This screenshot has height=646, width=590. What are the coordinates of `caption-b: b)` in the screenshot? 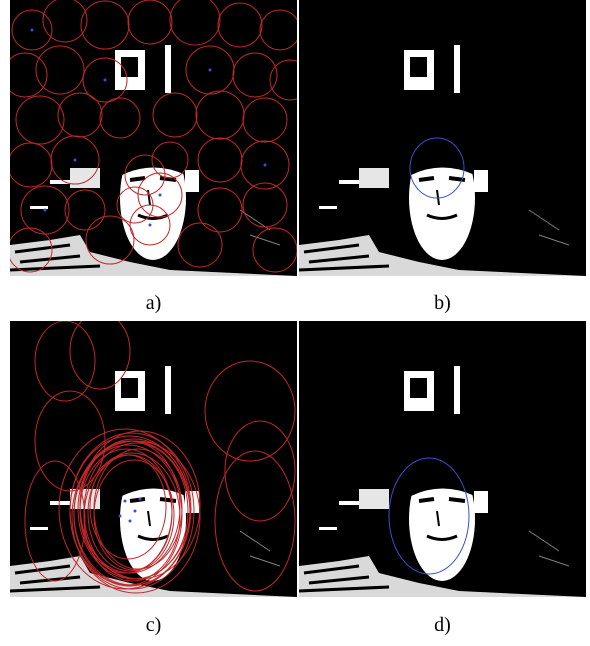 It's located at (442, 303).